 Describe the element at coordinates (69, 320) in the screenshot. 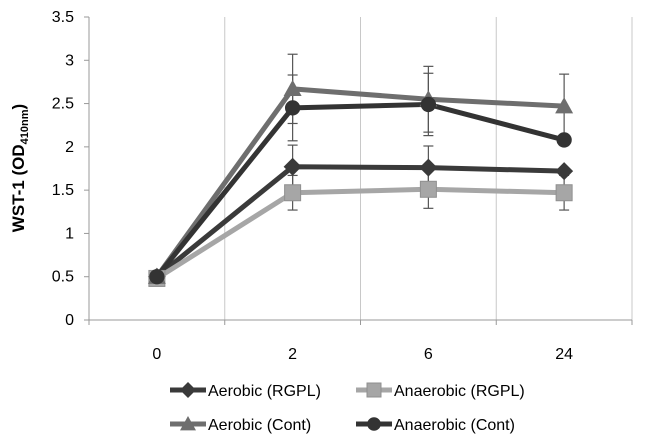

I see `y-tick-label: 0` at that location.